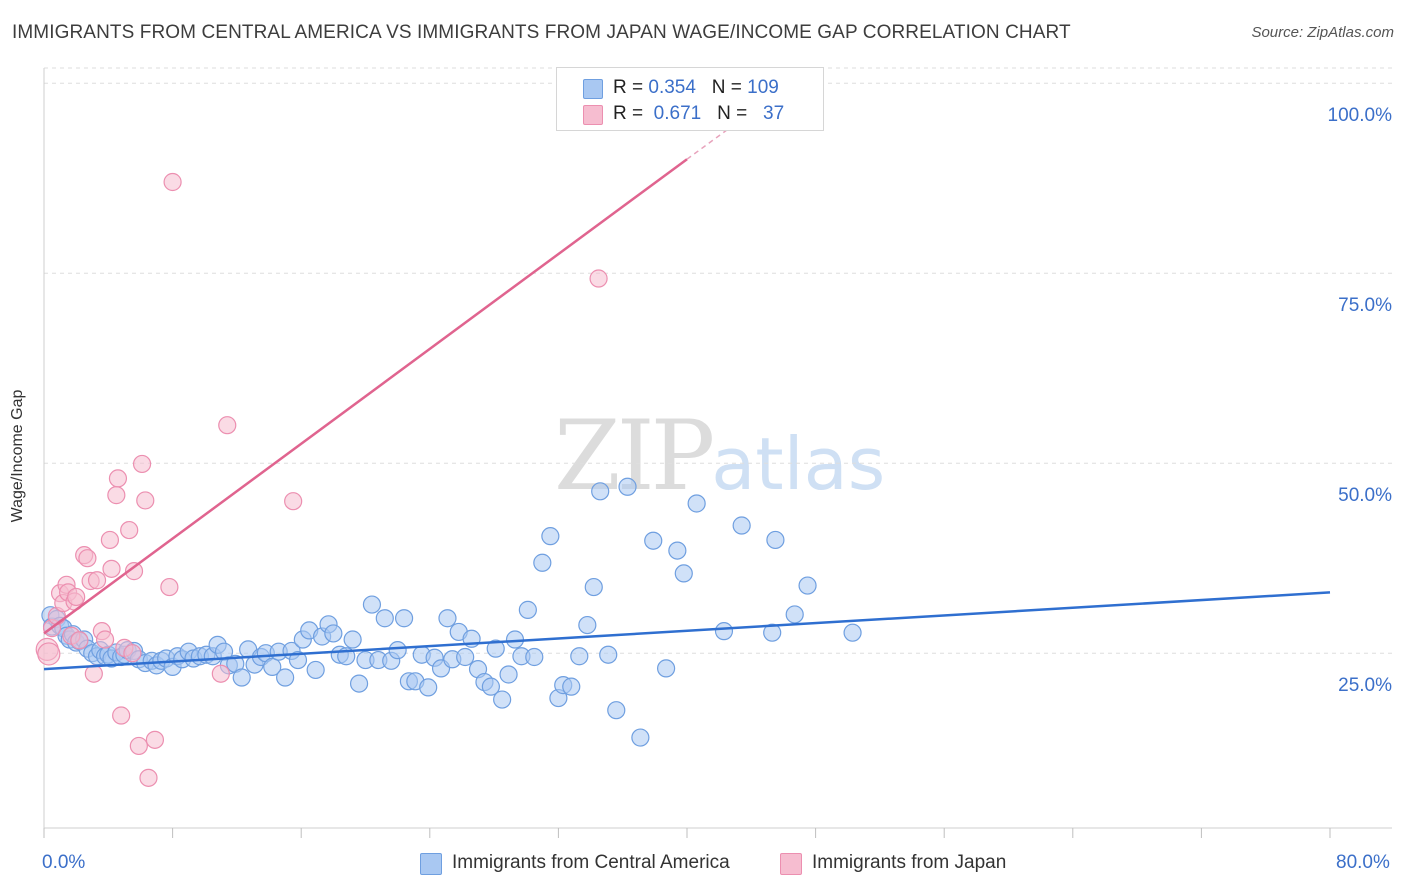 This screenshot has width=1406, height=892. I want to click on r-value: 0.671, so click(677, 113).